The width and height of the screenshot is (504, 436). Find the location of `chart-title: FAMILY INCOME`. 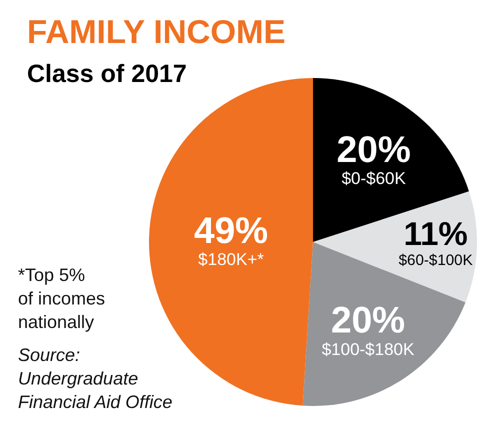

chart-title: FAMILY INCOME is located at coordinates (156, 31).